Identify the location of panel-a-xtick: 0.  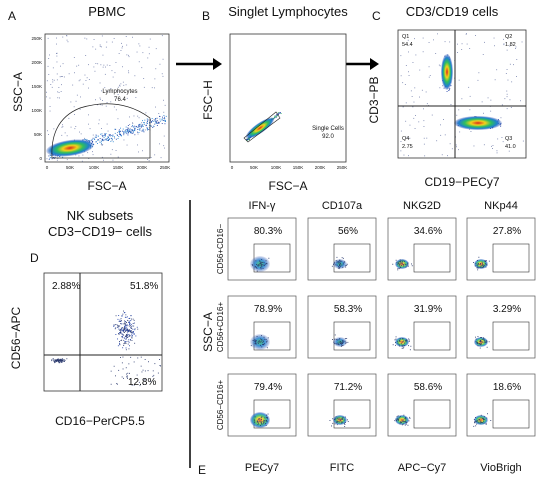
(47, 167).